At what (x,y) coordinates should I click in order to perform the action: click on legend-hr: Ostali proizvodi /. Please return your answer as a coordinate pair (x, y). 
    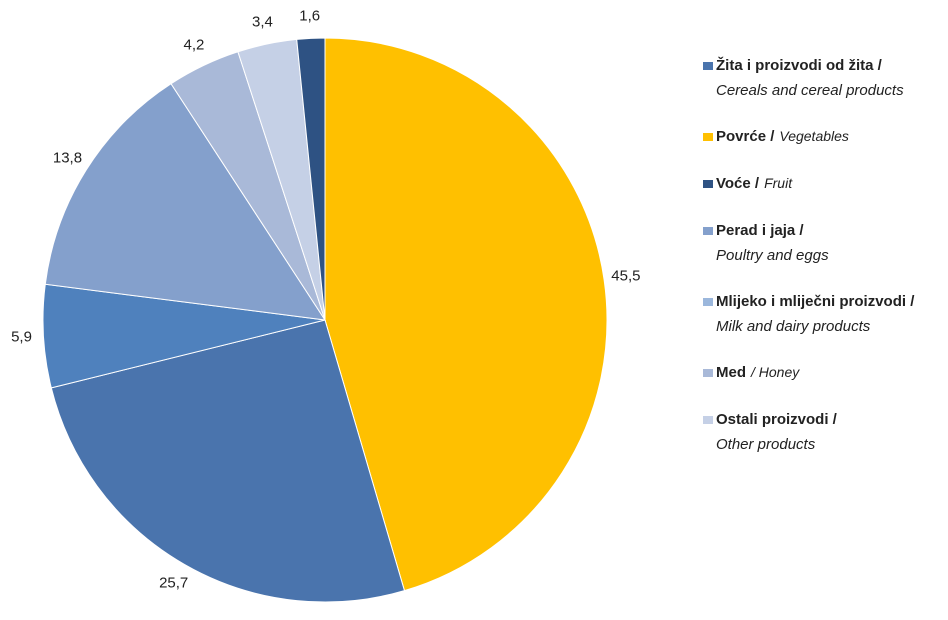
    Looking at the image, I should click on (777, 419).